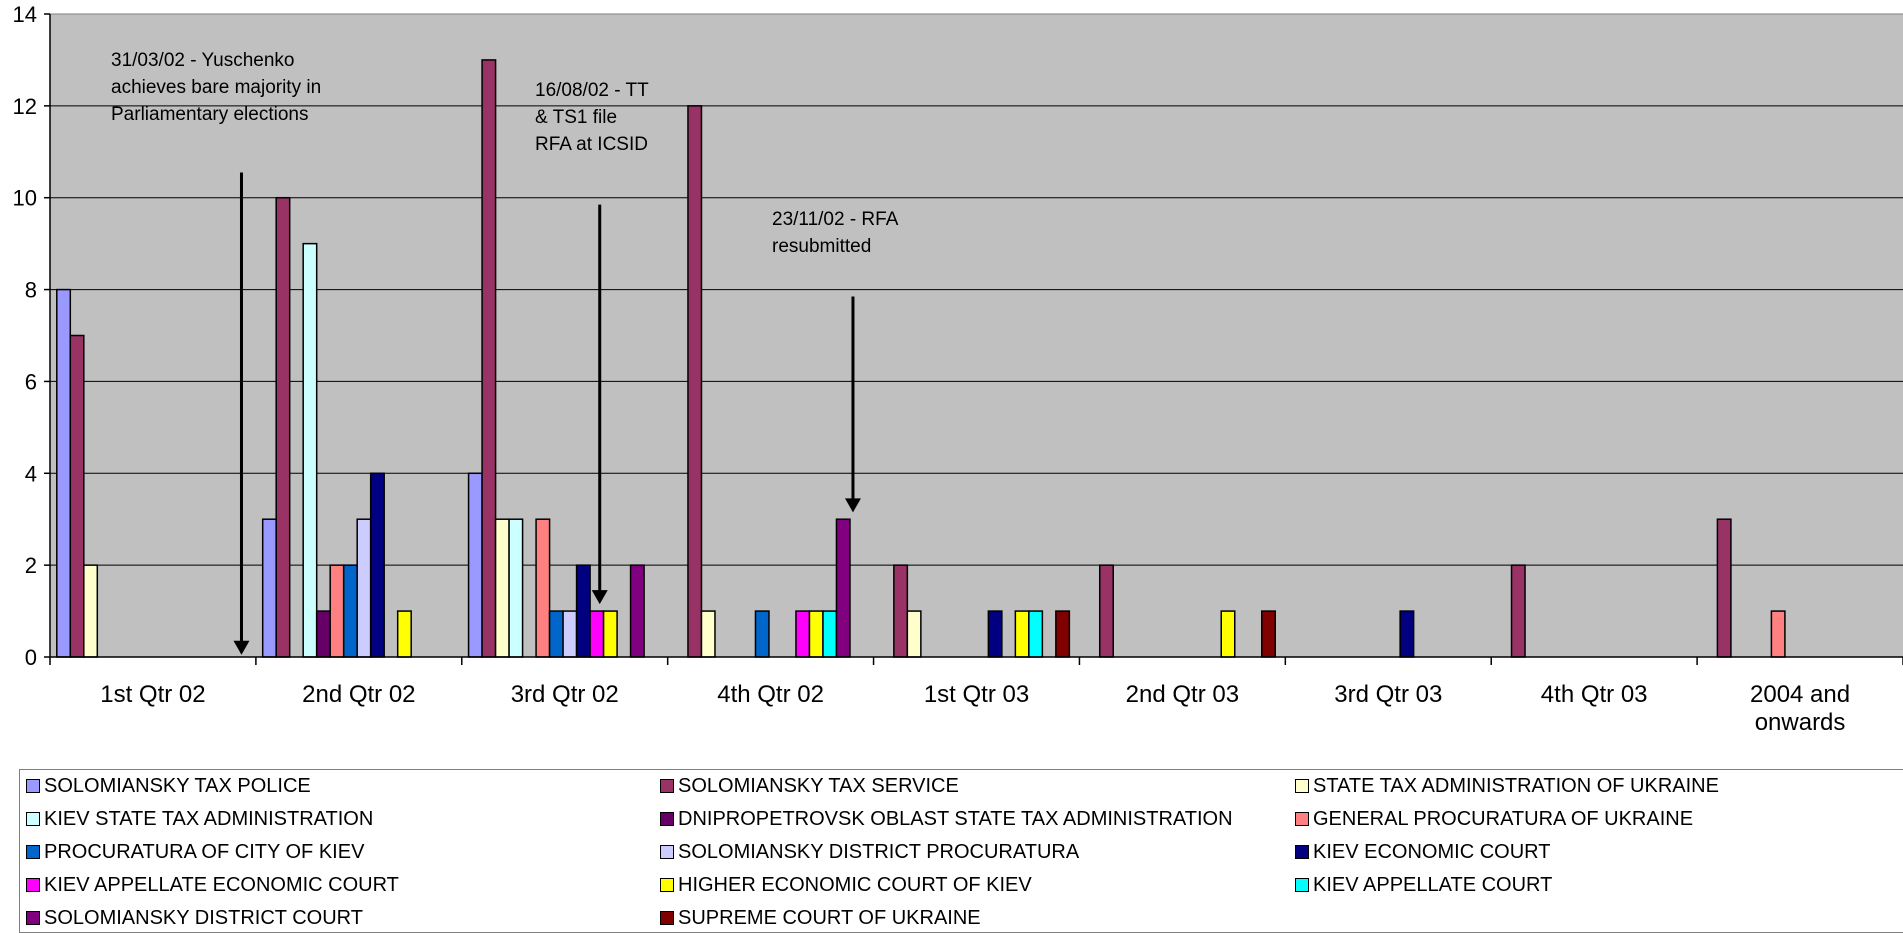  What do you see at coordinates (818, 785) in the screenshot?
I see `legend-label: SOLOMIANSKY TAX SERVICE` at bounding box center [818, 785].